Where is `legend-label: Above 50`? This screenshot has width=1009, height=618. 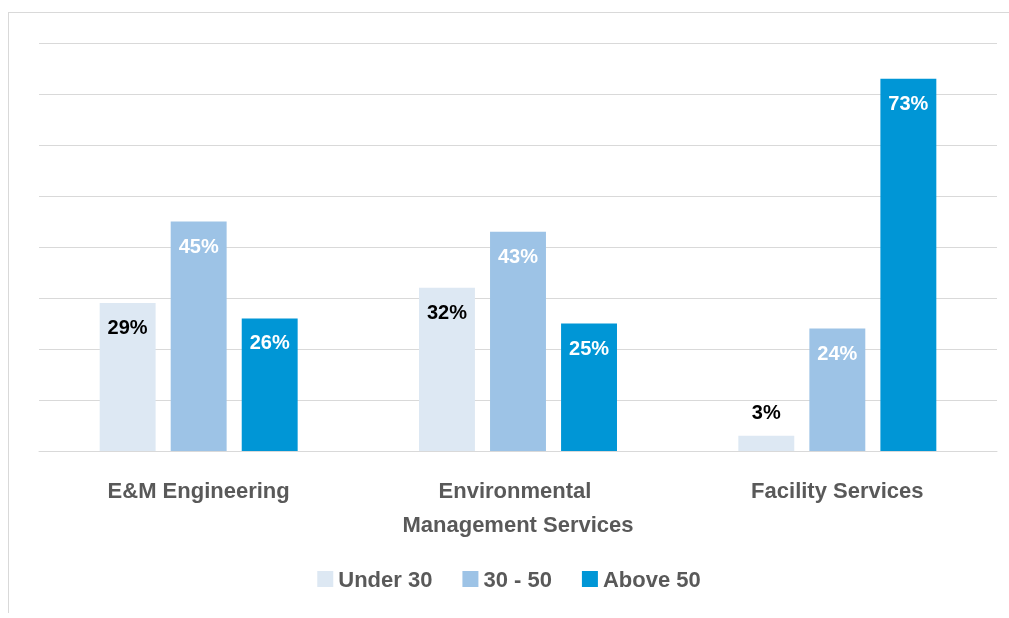
legend-label: Above 50 is located at coordinates (651, 579).